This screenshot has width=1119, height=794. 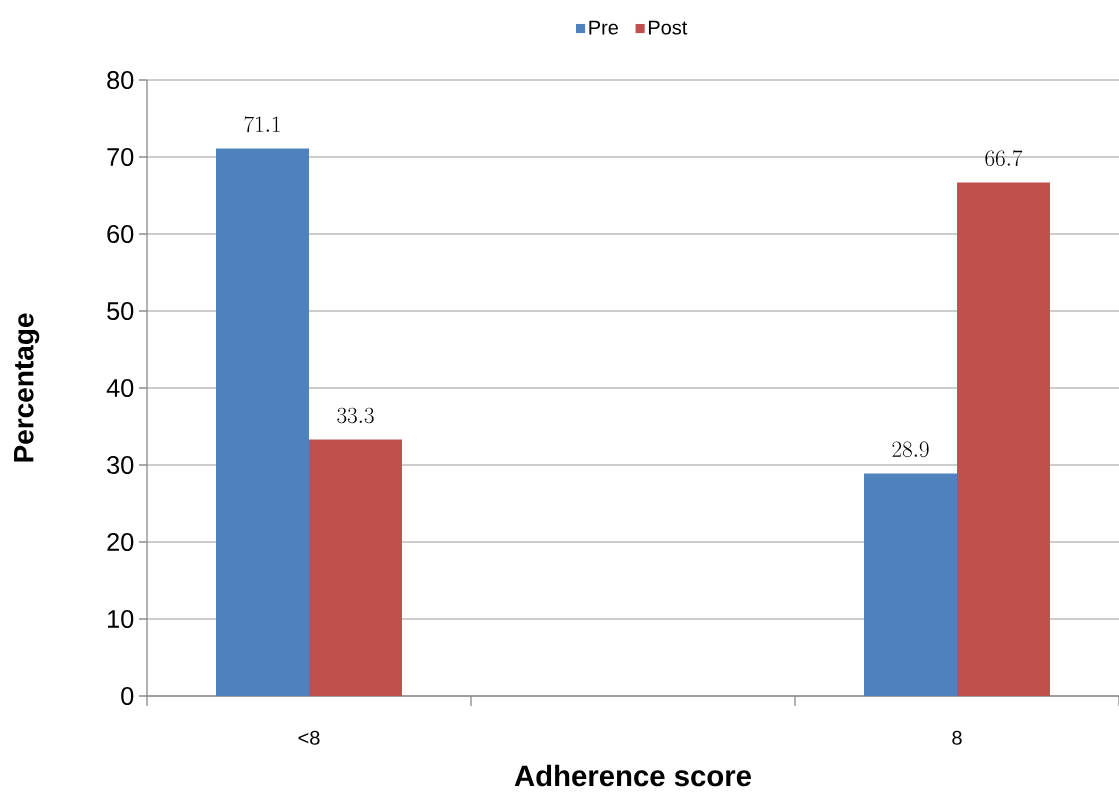 I want to click on x-tick-label: 8, so click(x=957, y=737).